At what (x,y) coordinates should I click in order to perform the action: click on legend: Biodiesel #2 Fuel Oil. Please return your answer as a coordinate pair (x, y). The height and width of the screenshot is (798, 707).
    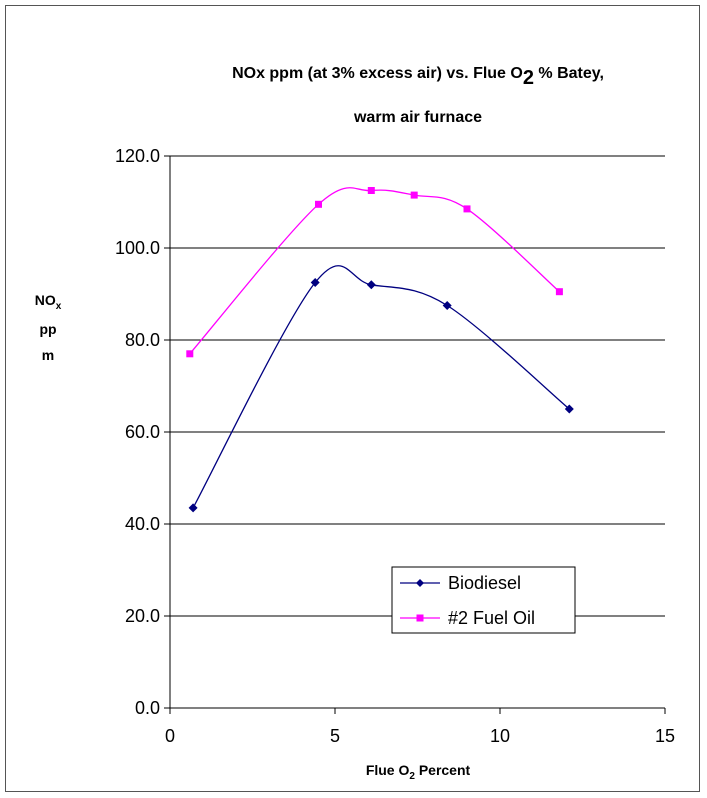
    Looking at the image, I should click on (483, 600).